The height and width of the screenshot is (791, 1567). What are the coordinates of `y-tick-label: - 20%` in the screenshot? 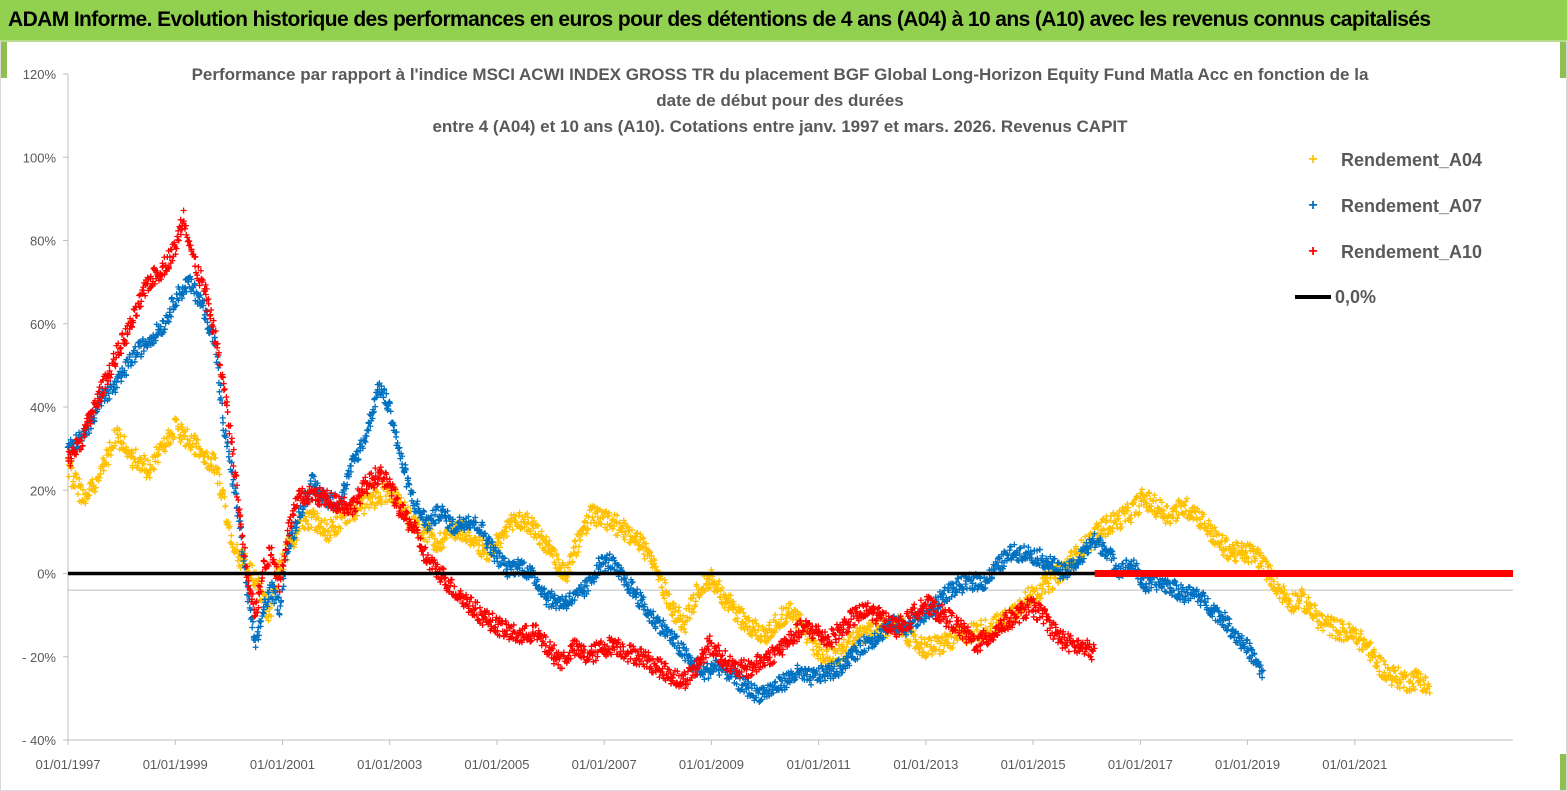 It's located at (39, 657).